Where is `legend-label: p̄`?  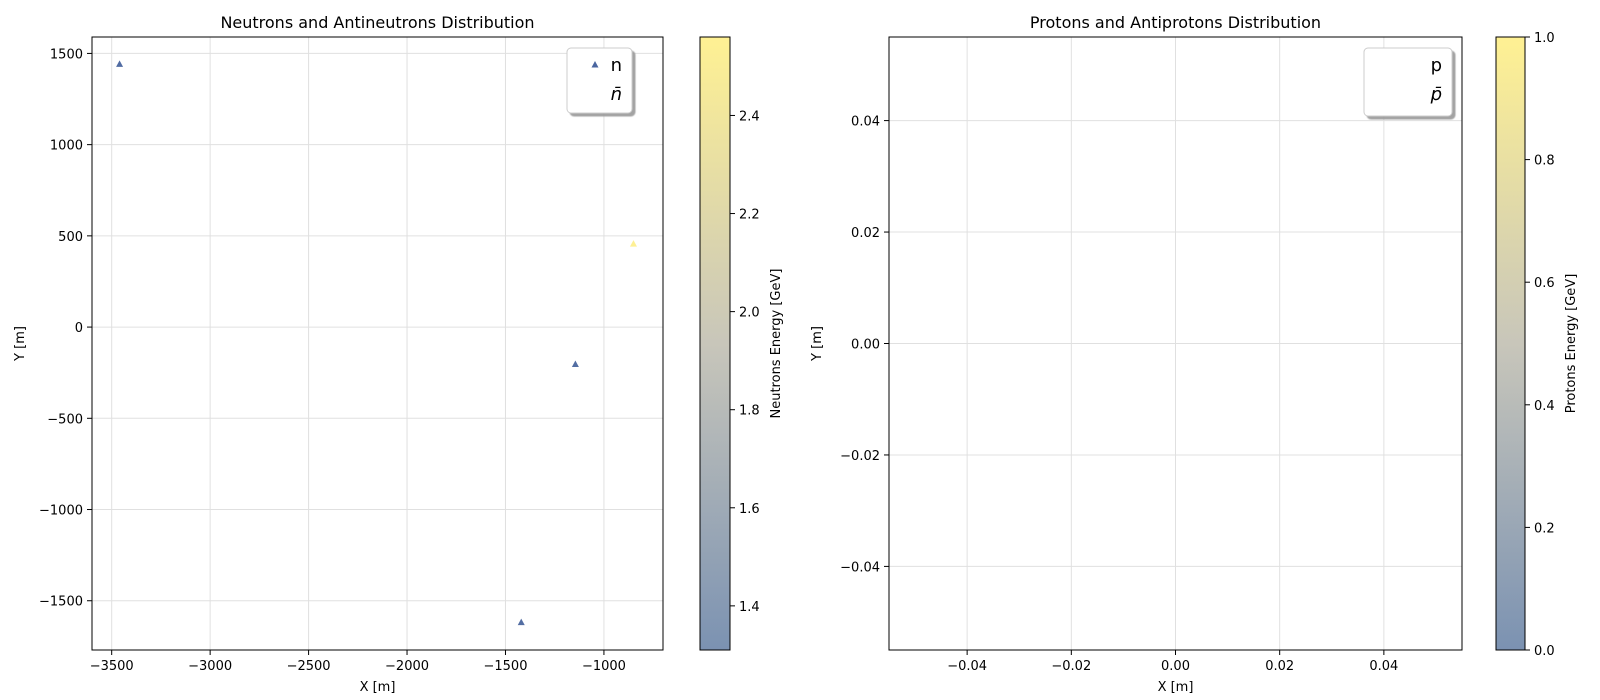
legend-label: p̄ is located at coordinates (1436, 94).